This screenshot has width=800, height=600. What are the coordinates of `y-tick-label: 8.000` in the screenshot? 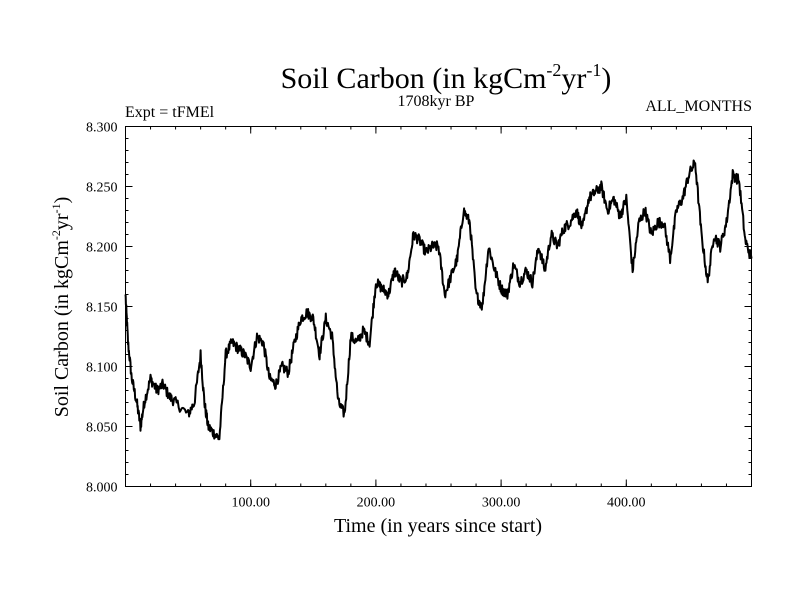 It's located at (102, 488).